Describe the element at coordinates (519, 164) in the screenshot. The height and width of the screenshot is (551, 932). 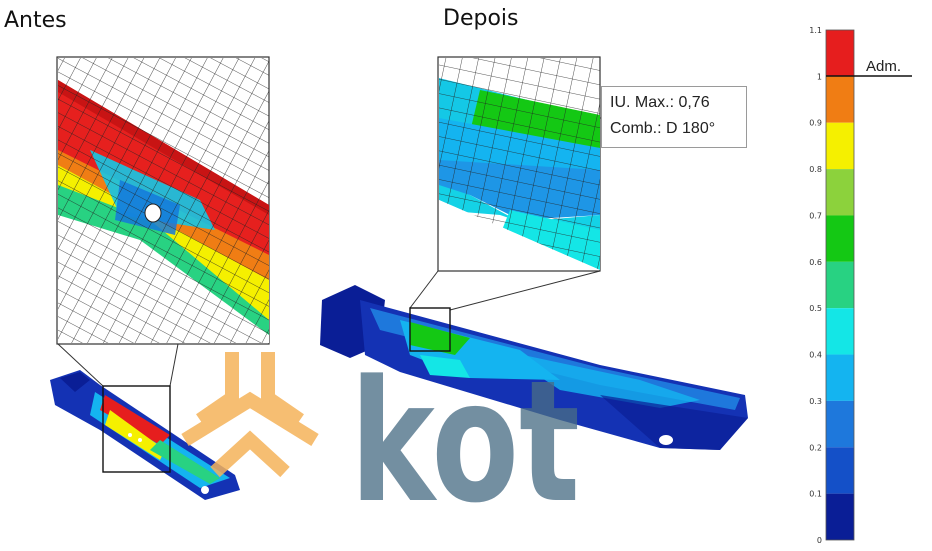
I see `after-zoom-panel` at that location.